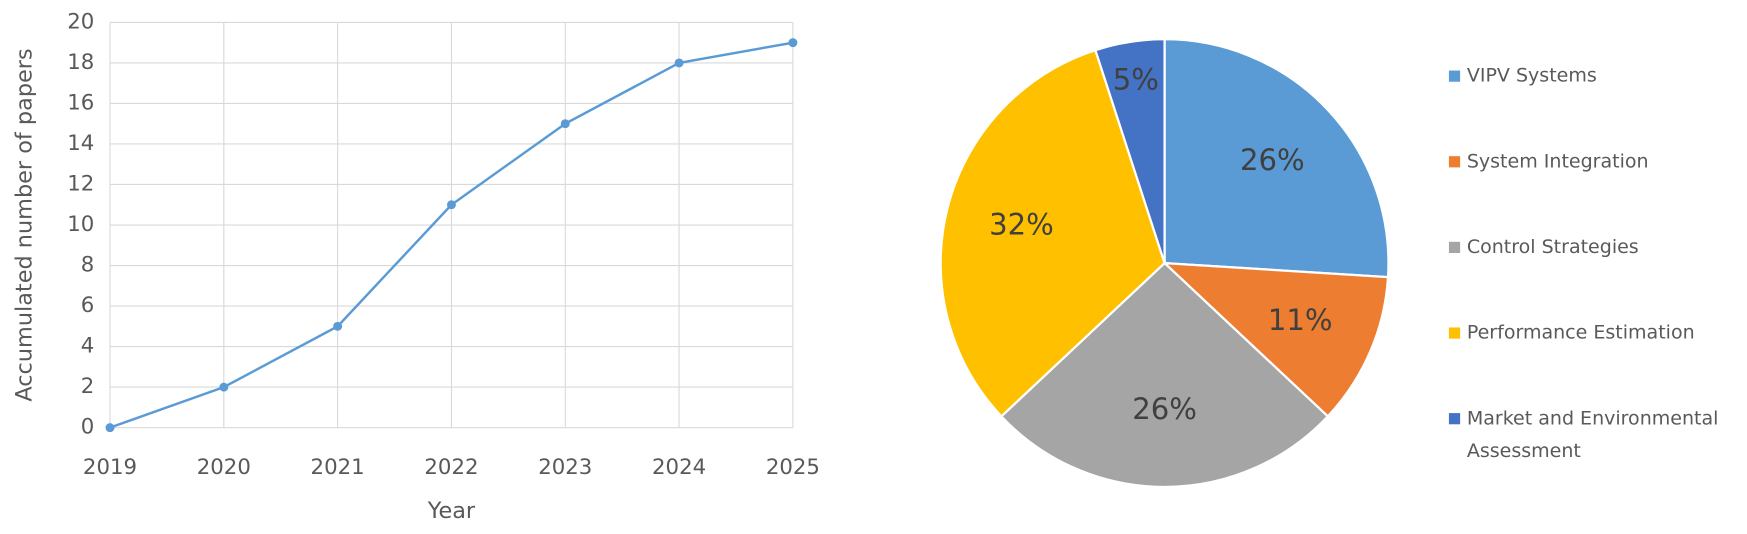 This screenshot has width=1747, height=534. Describe the element at coordinates (88, 265) in the screenshot. I see `y-tick-label: 8` at that location.